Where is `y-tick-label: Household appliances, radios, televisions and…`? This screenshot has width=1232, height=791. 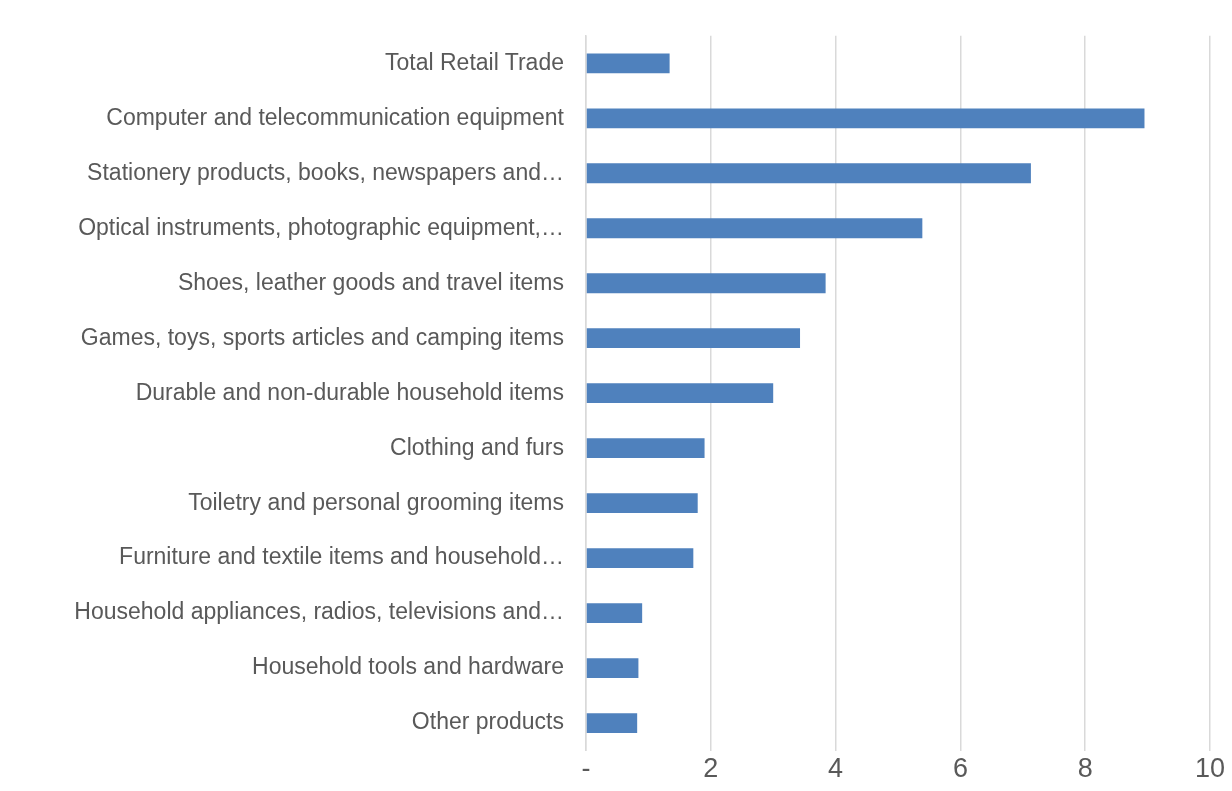 y-tick-label: Household appliances, radios, televisions and… is located at coordinates (319, 611).